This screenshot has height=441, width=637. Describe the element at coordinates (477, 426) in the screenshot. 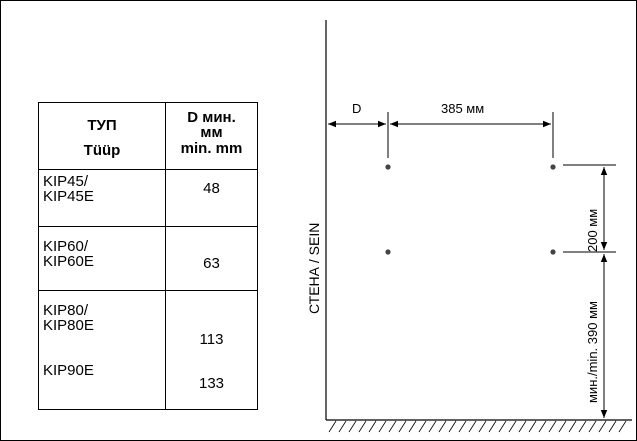

I see `floor-hatching` at that location.